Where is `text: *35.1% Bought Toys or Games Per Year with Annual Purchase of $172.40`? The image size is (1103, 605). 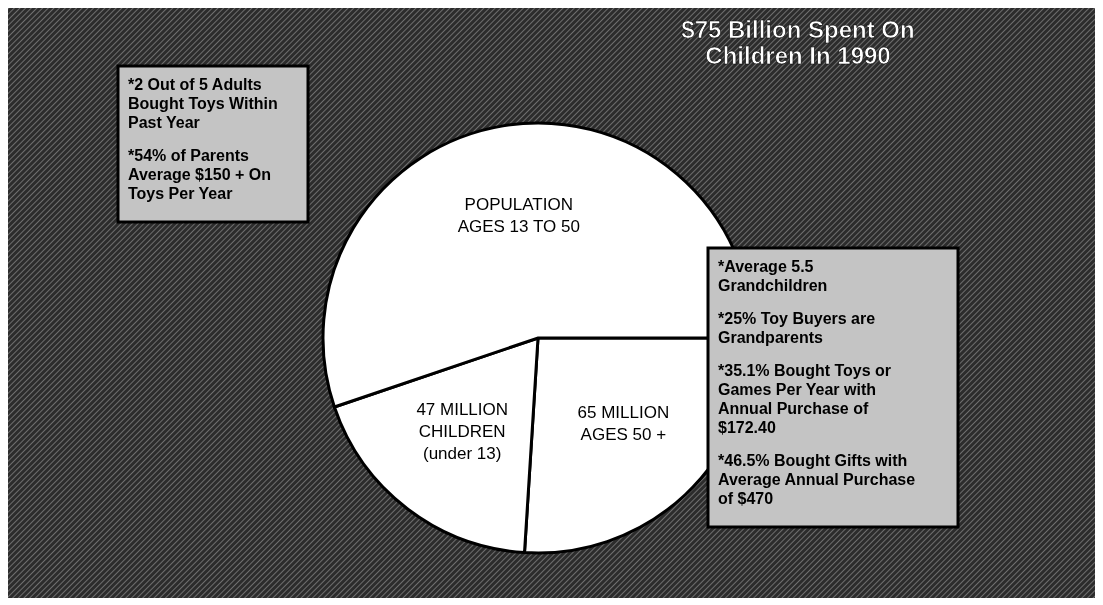
text: *35.1% Bought Toys or Games Per Year with Annual Purchase of $172.40 is located at coordinates (805, 399).